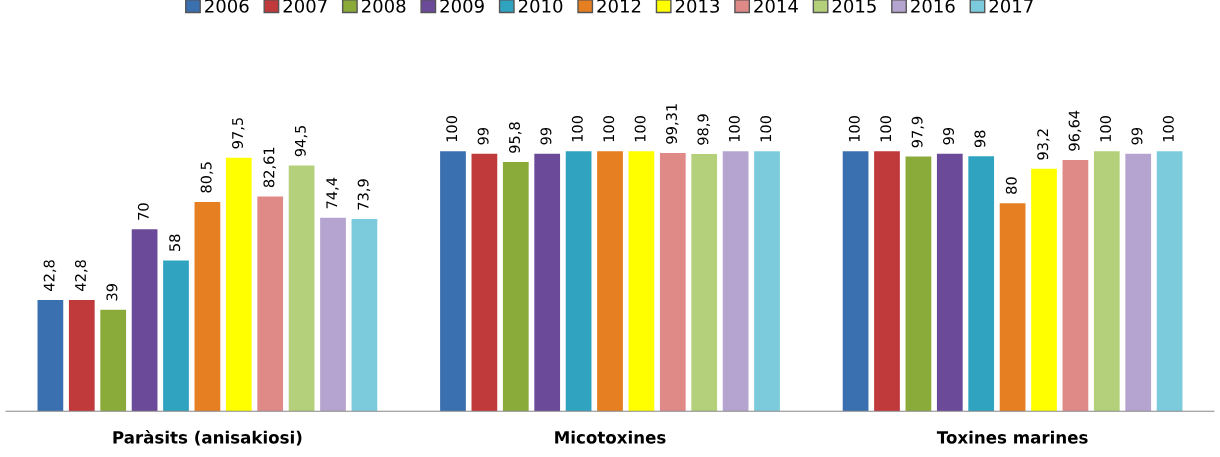 The width and height of the screenshot is (1220, 457). Describe the element at coordinates (515, 137) in the screenshot. I see `data-label: 95,8` at that location.